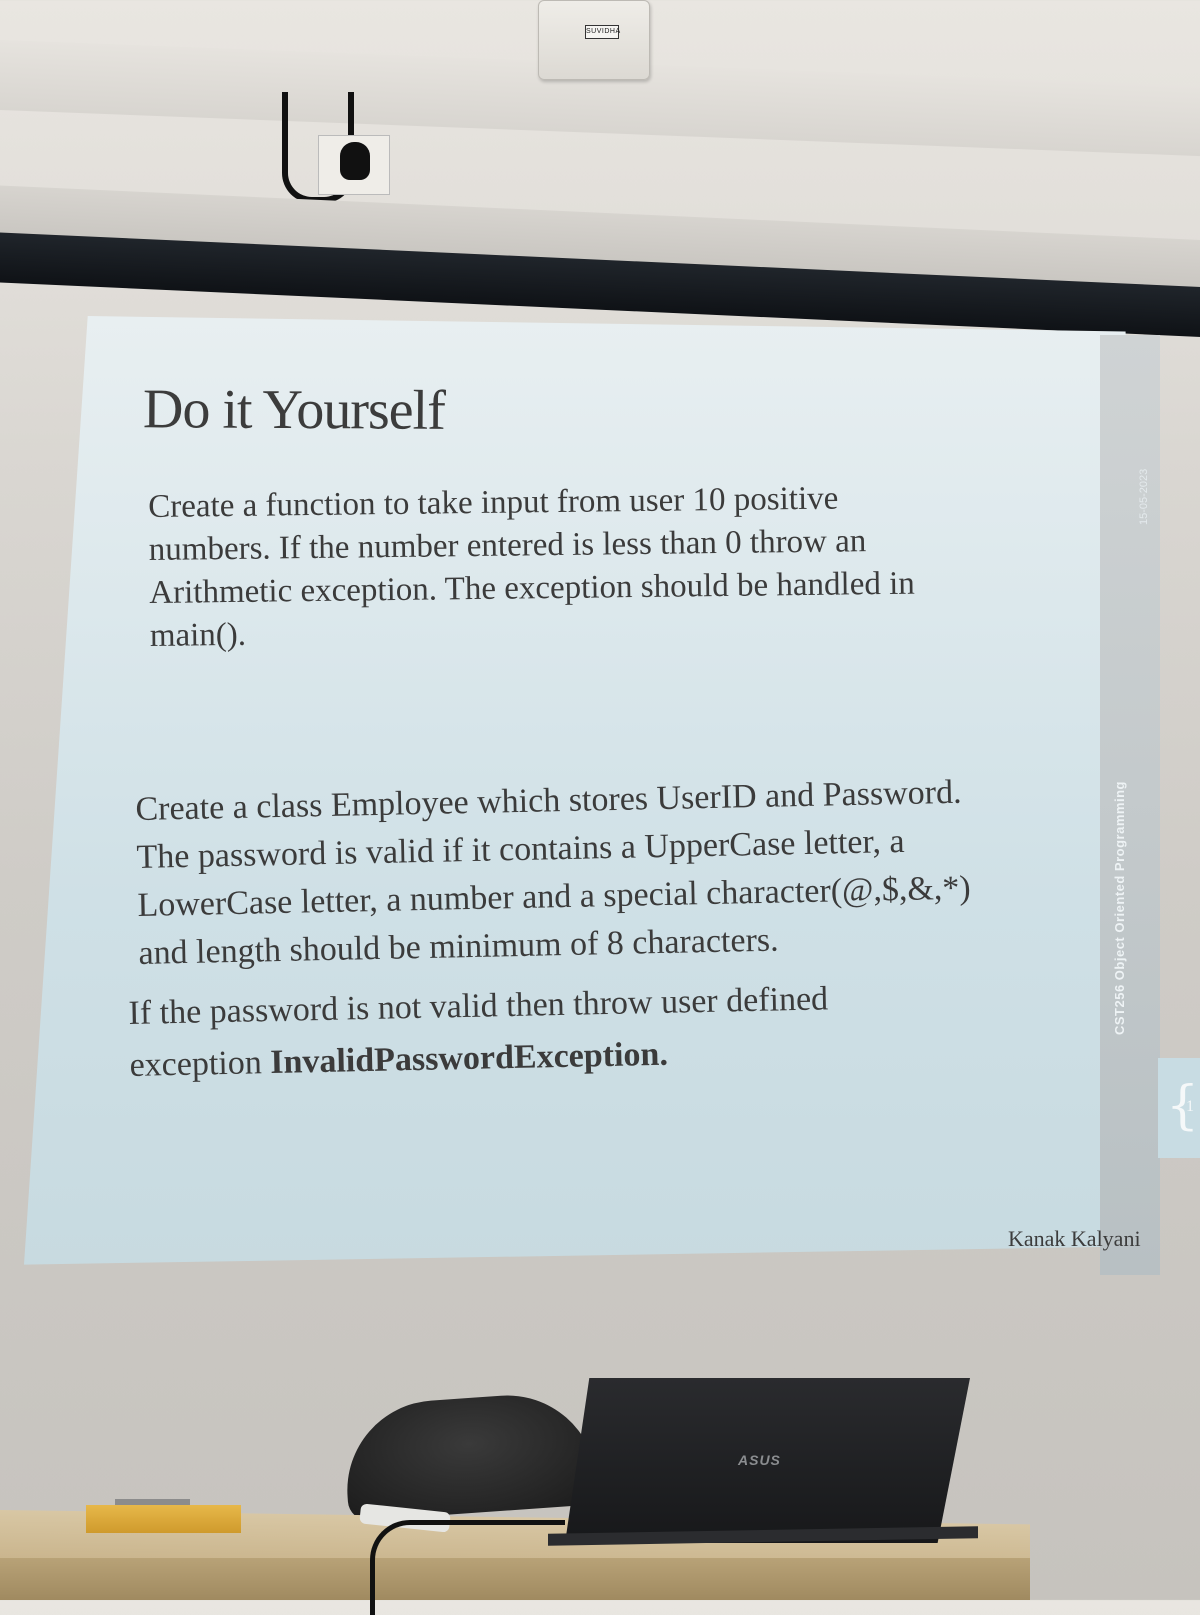 The width and height of the screenshot is (1200, 1615). Describe the element at coordinates (163, 1519) in the screenshot. I see `yellow-block` at that location.